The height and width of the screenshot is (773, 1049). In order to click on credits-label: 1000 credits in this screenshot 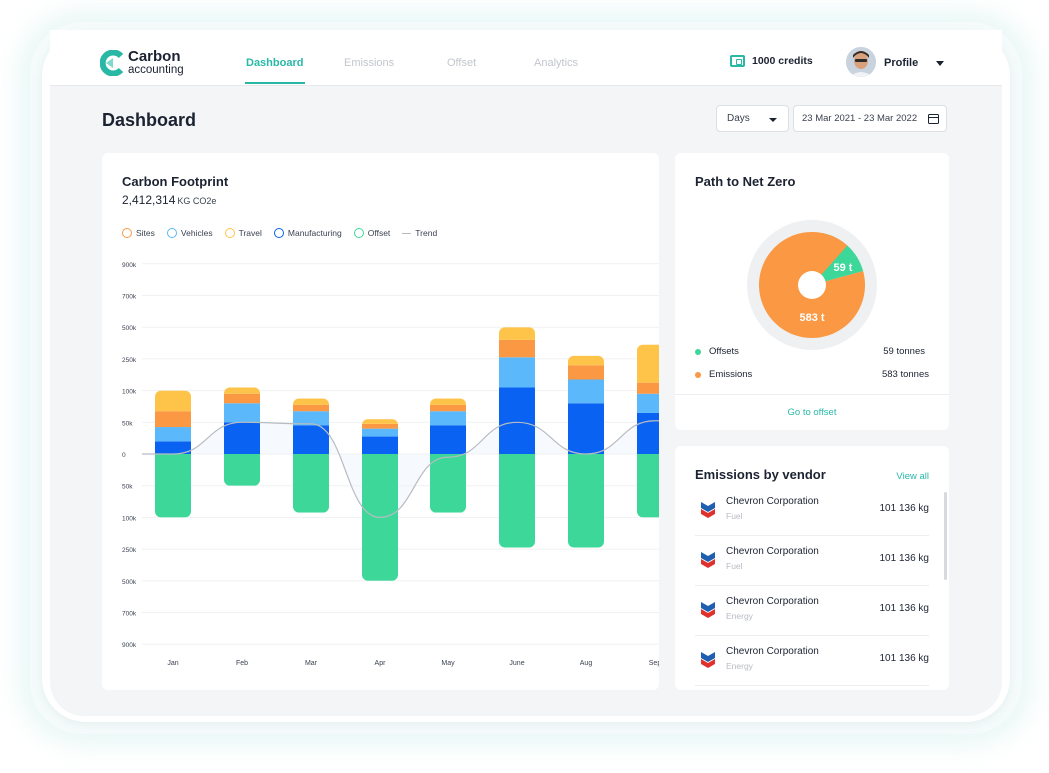, I will do `click(782, 61)`.